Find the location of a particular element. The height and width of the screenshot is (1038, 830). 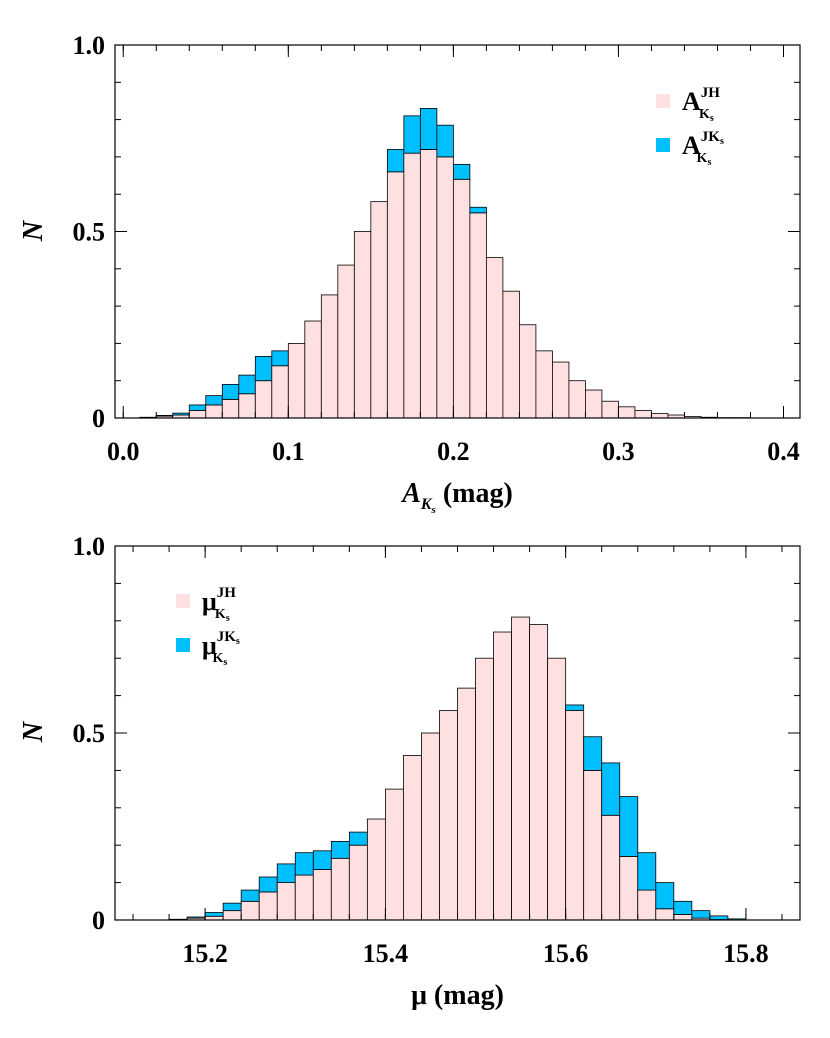

x-axis-title: AKs (mag) is located at coordinates (456, 497).